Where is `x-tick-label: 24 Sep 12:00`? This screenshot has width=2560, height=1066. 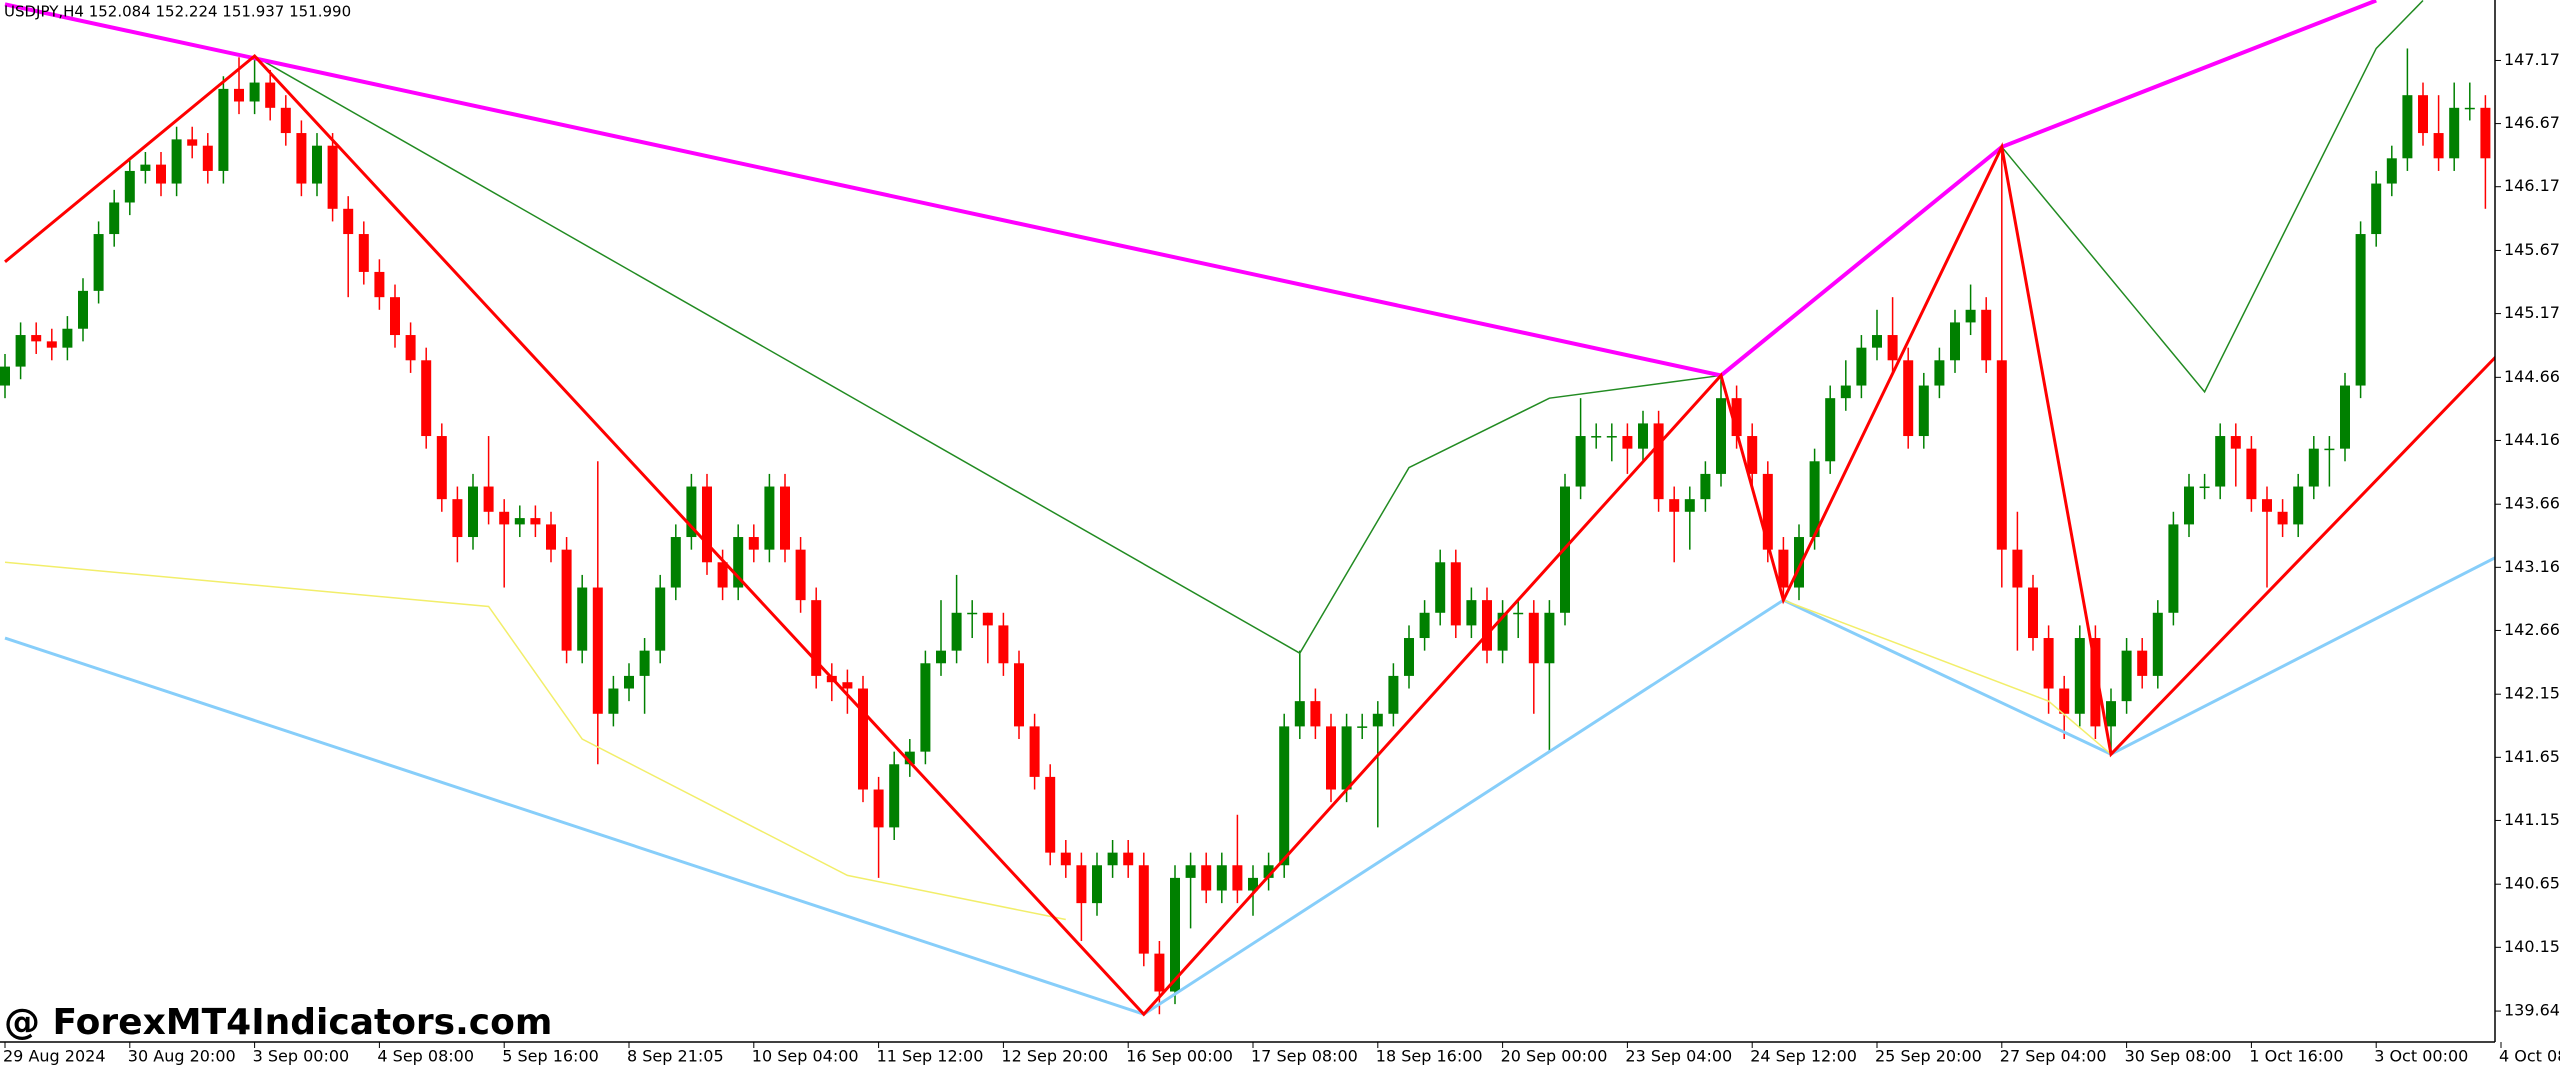 x-tick-label: 24 Sep 12:00 is located at coordinates (1803, 1056).